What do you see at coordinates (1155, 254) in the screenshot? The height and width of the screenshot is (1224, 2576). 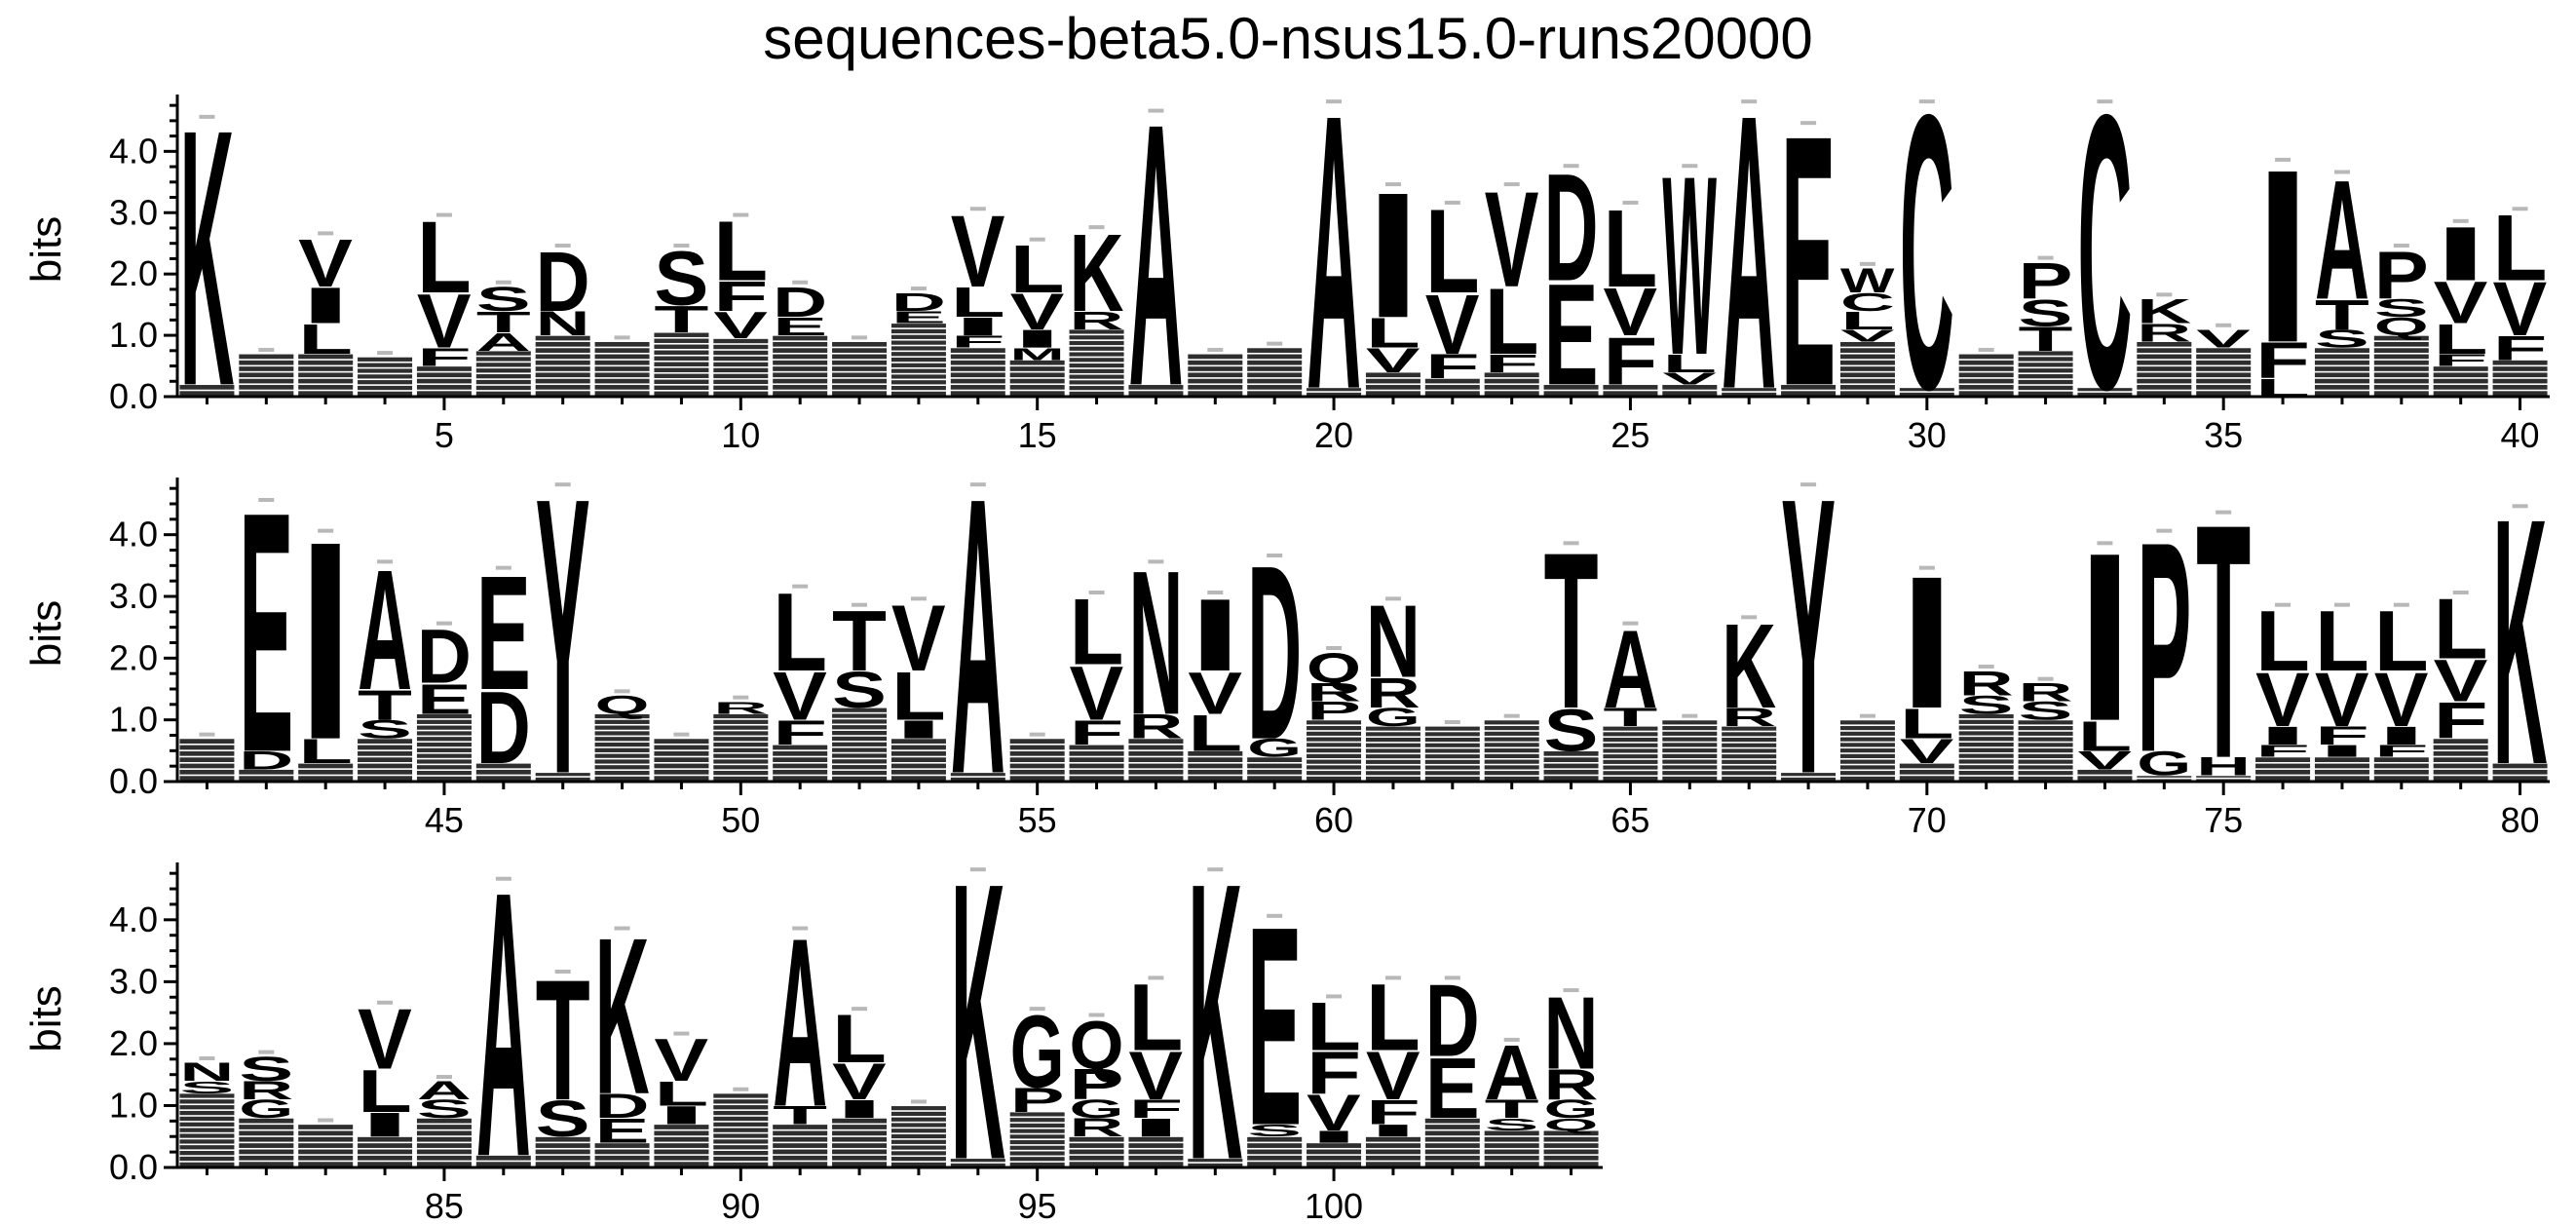 I see `logo-letter-A: A` at bounding box center [1155, 254].